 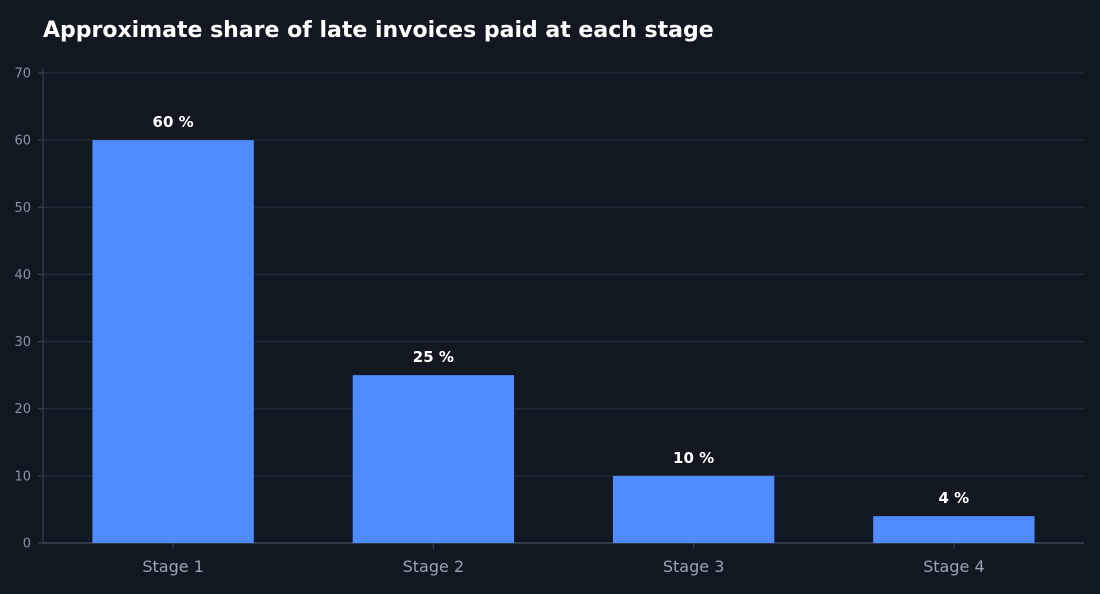 What do you see at coordinates (433, 357) in the screenshot?
I see `data-label: 25 %` at bounding box center [433, 357].